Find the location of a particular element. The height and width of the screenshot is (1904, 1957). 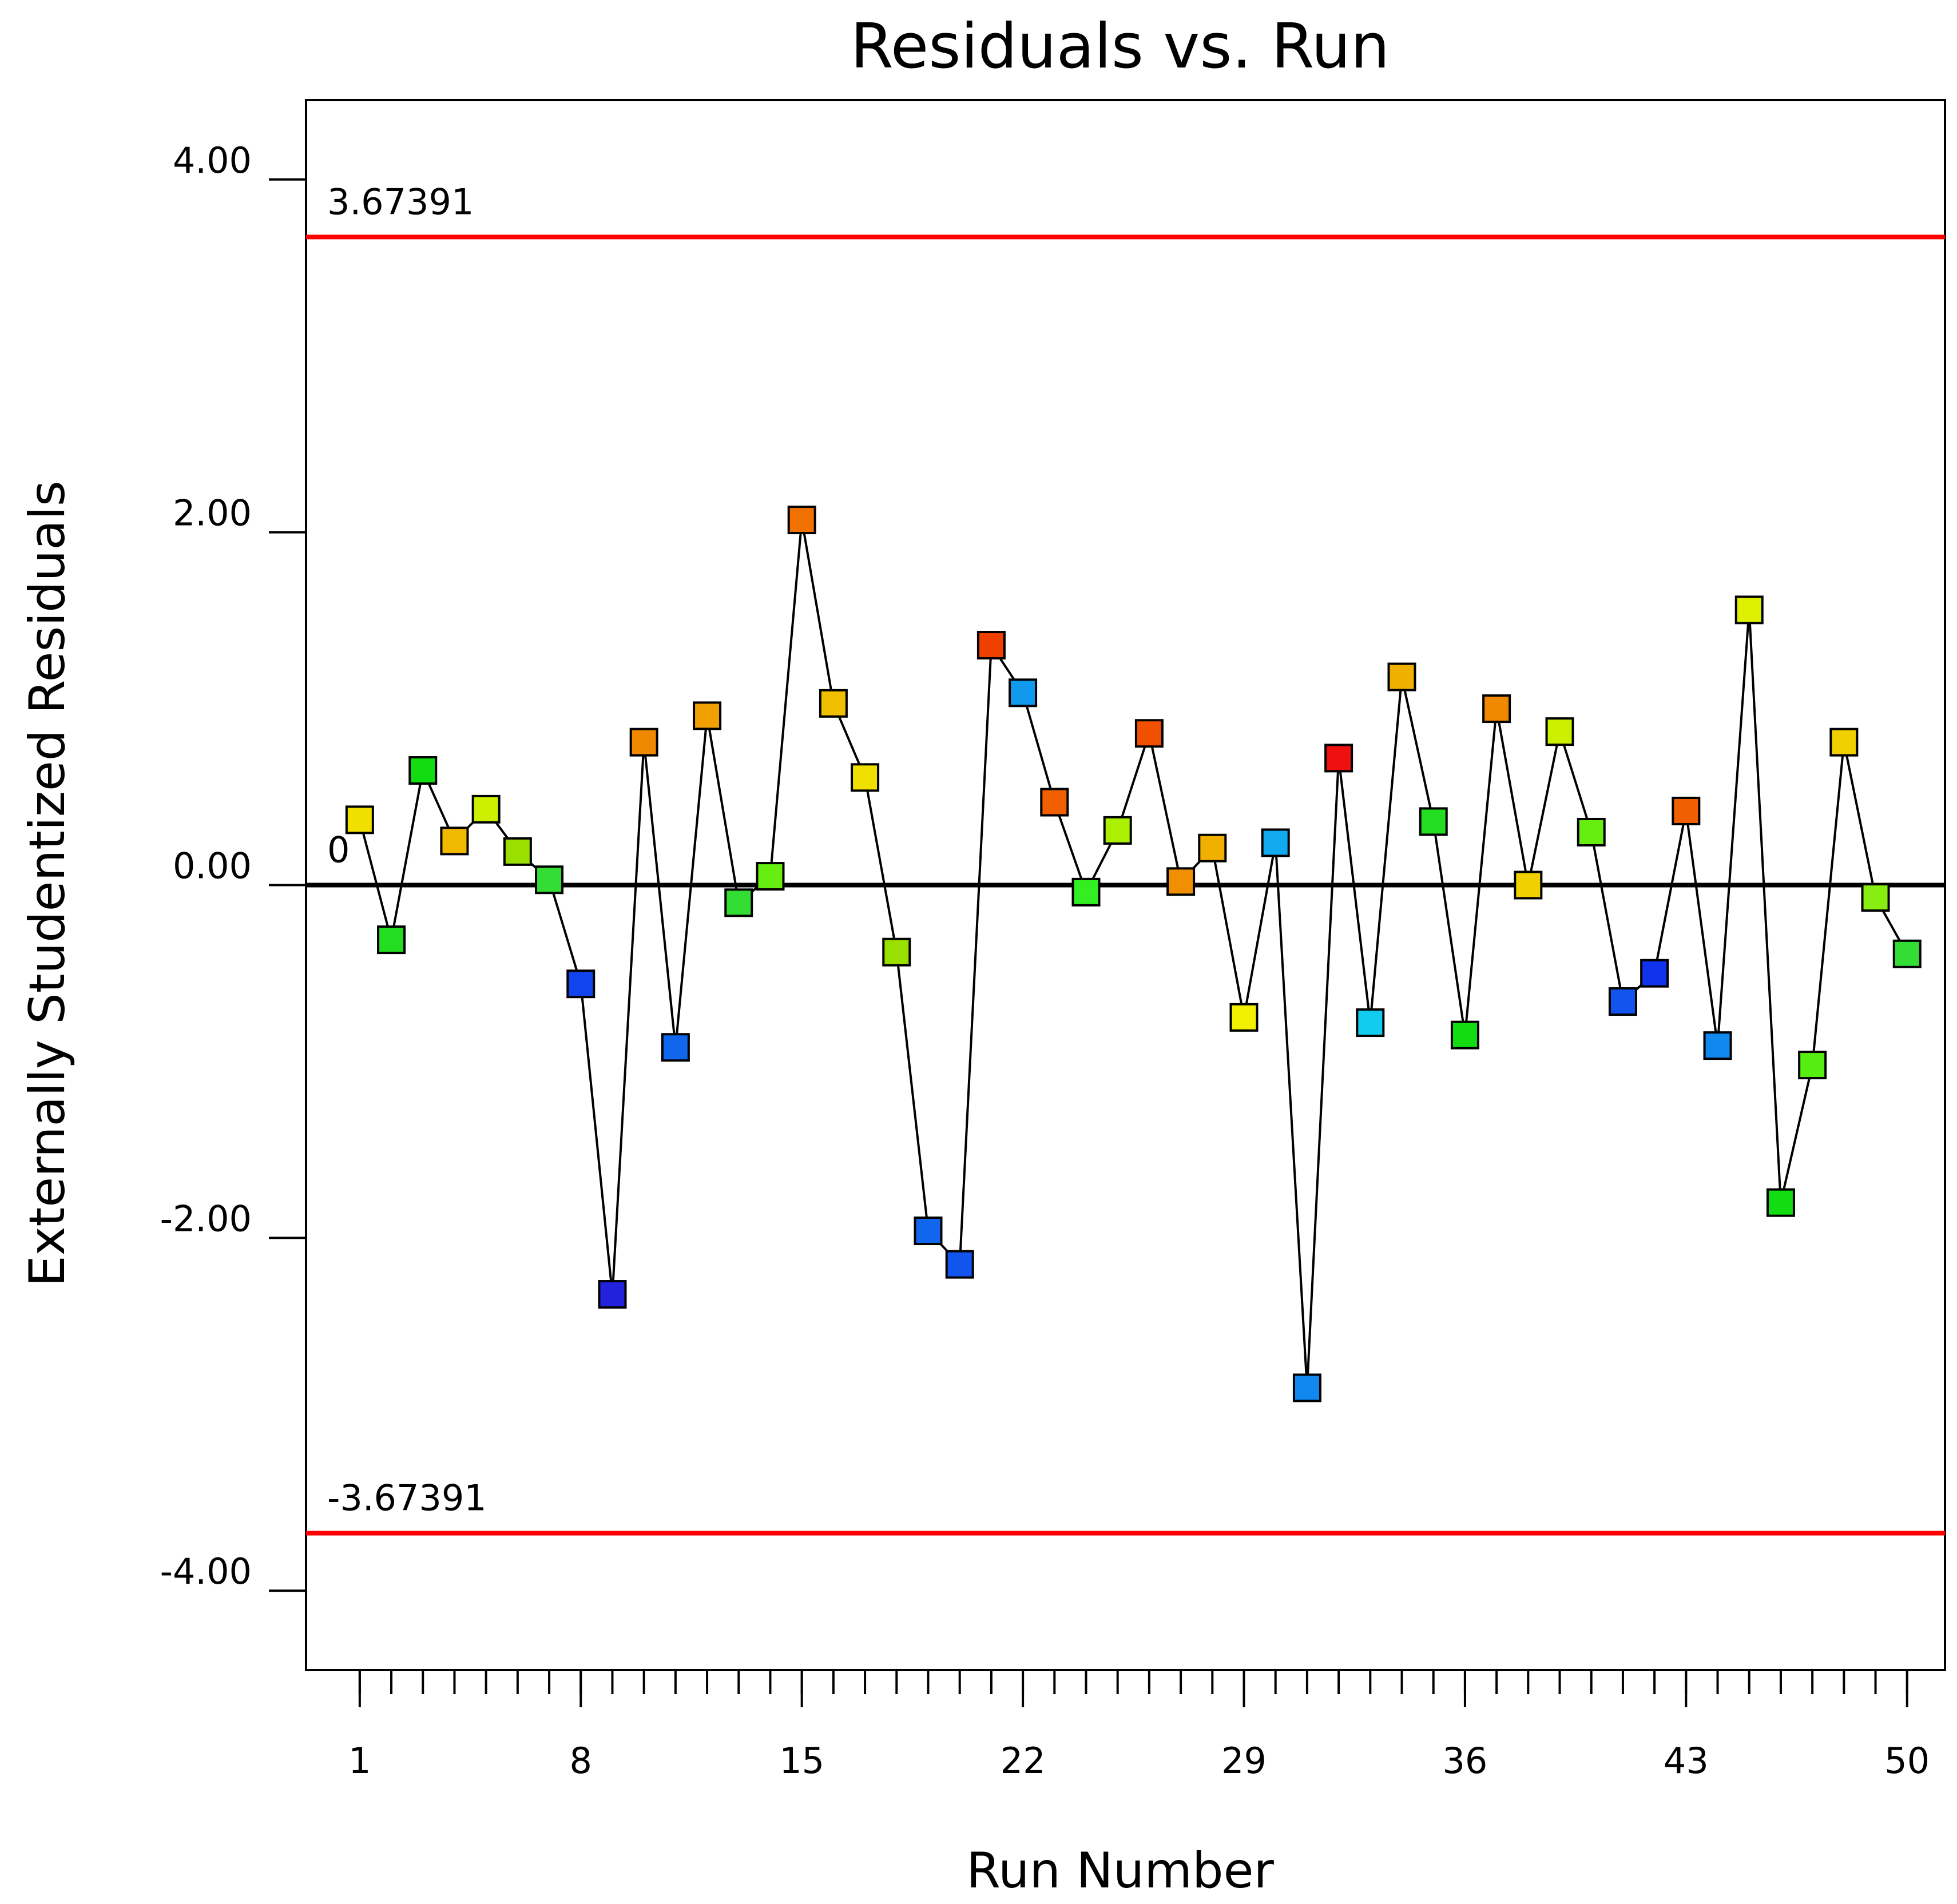

x-tick-label: 22 is located at coordinates (1023, 1761).